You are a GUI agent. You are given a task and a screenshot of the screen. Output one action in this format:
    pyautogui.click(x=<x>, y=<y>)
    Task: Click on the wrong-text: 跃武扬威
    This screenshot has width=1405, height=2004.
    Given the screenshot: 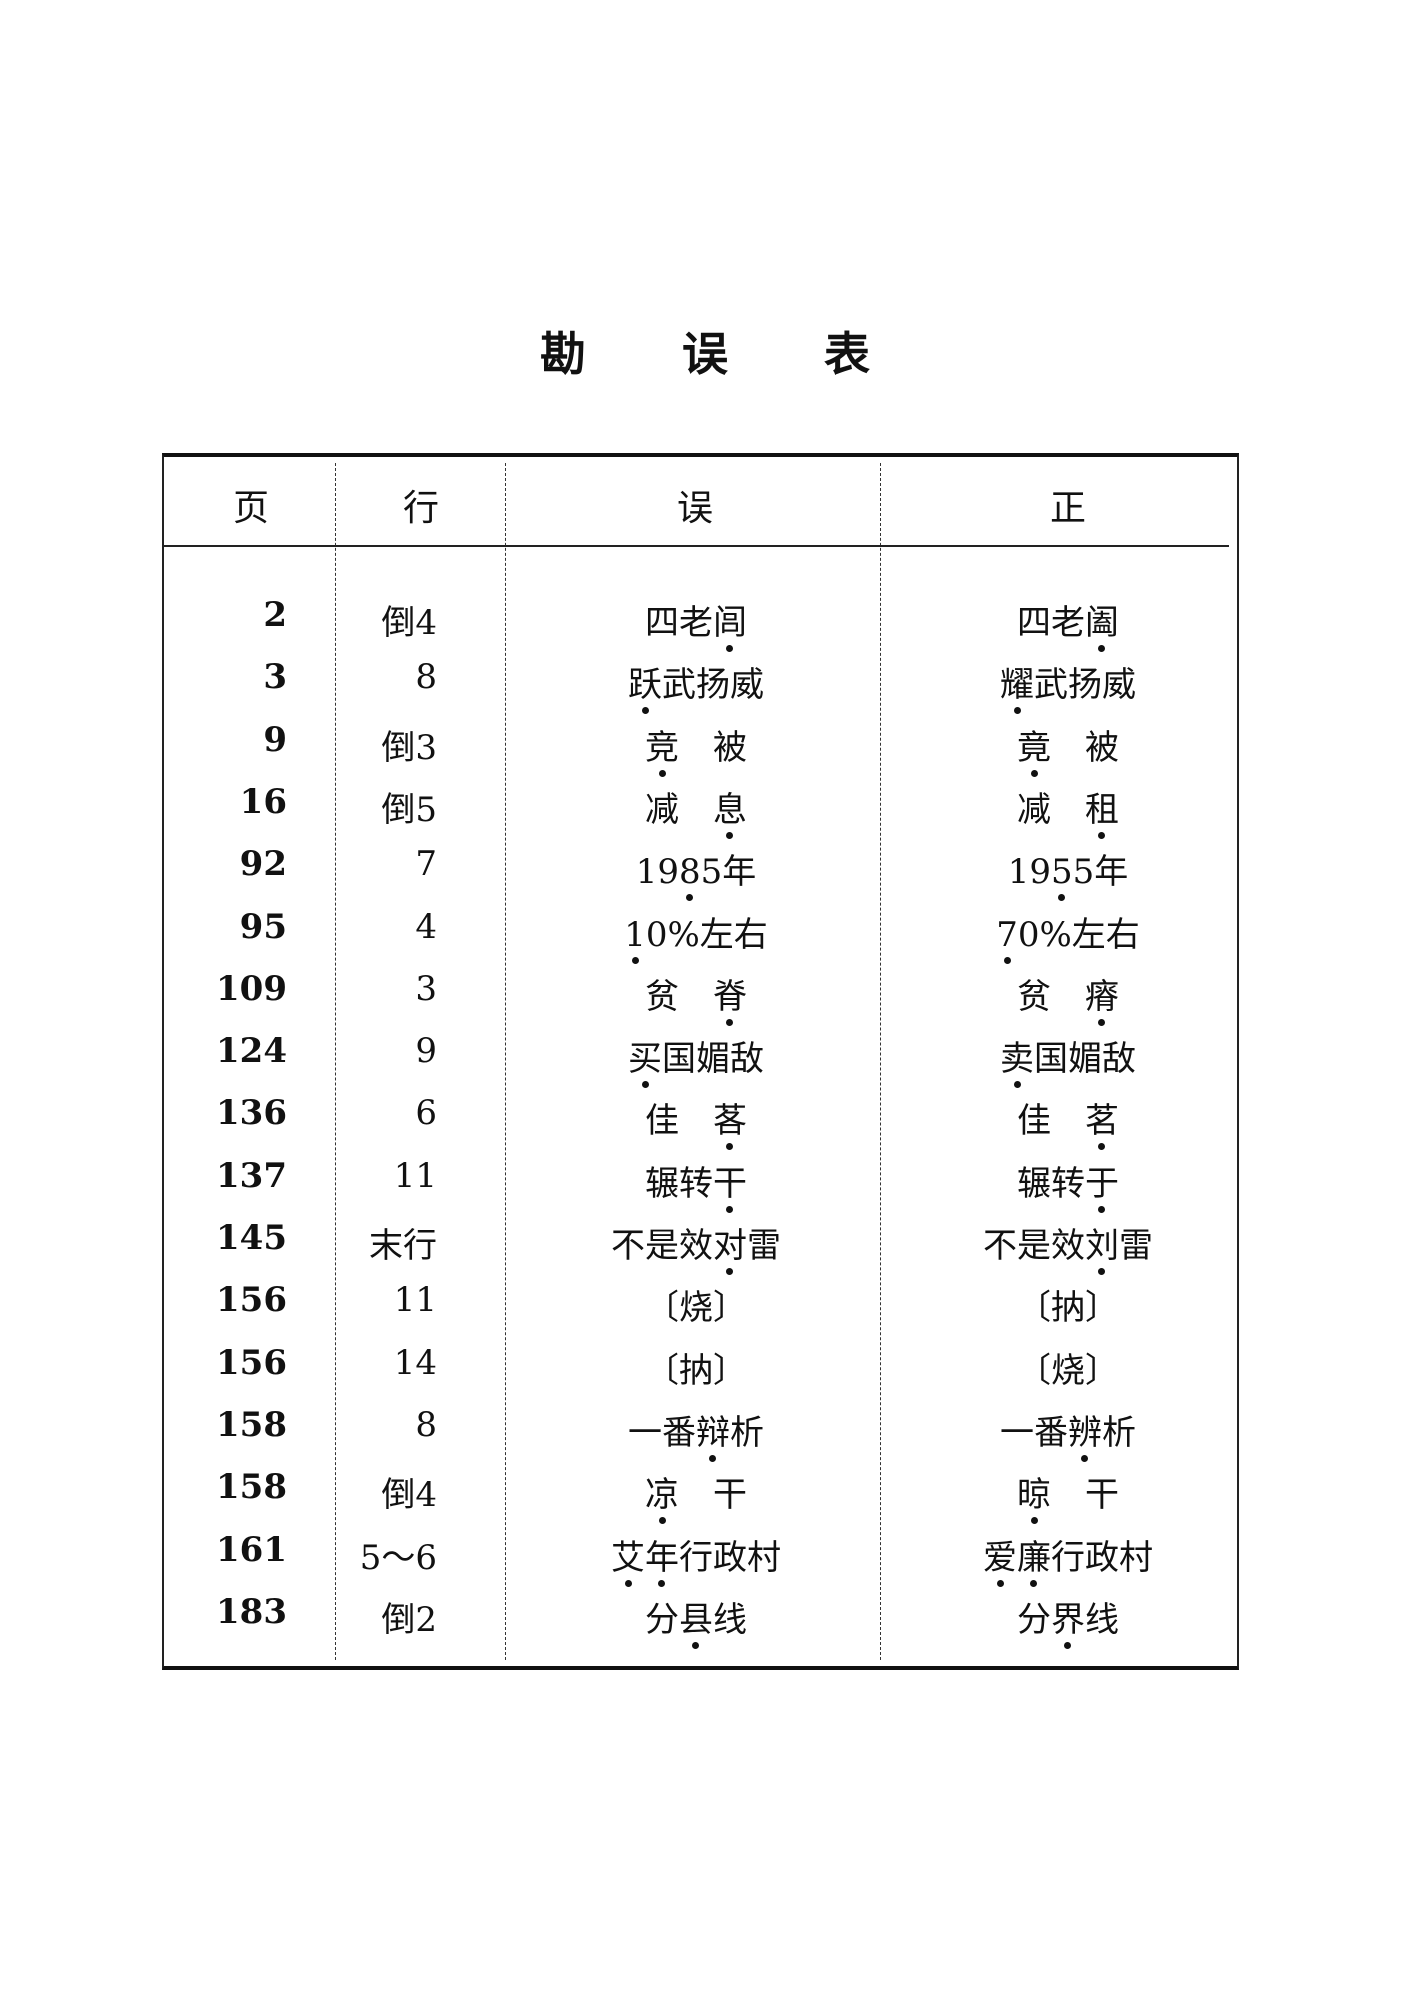 What is the action you would take?
    pyautogui.click(x=696, y=685)
    